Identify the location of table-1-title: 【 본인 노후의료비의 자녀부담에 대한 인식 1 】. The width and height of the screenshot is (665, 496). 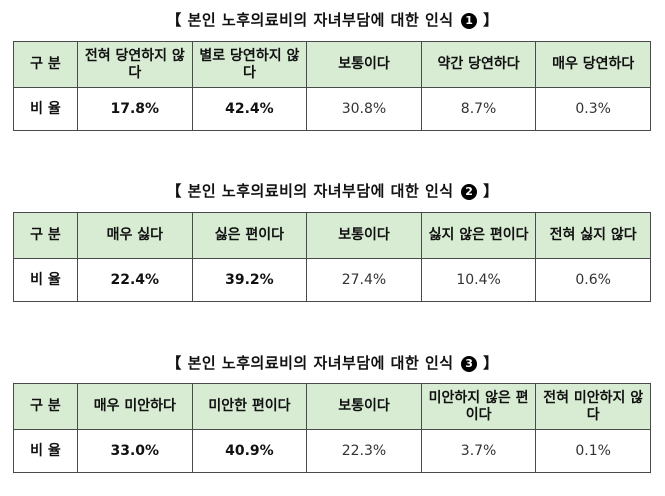
(332, 19).